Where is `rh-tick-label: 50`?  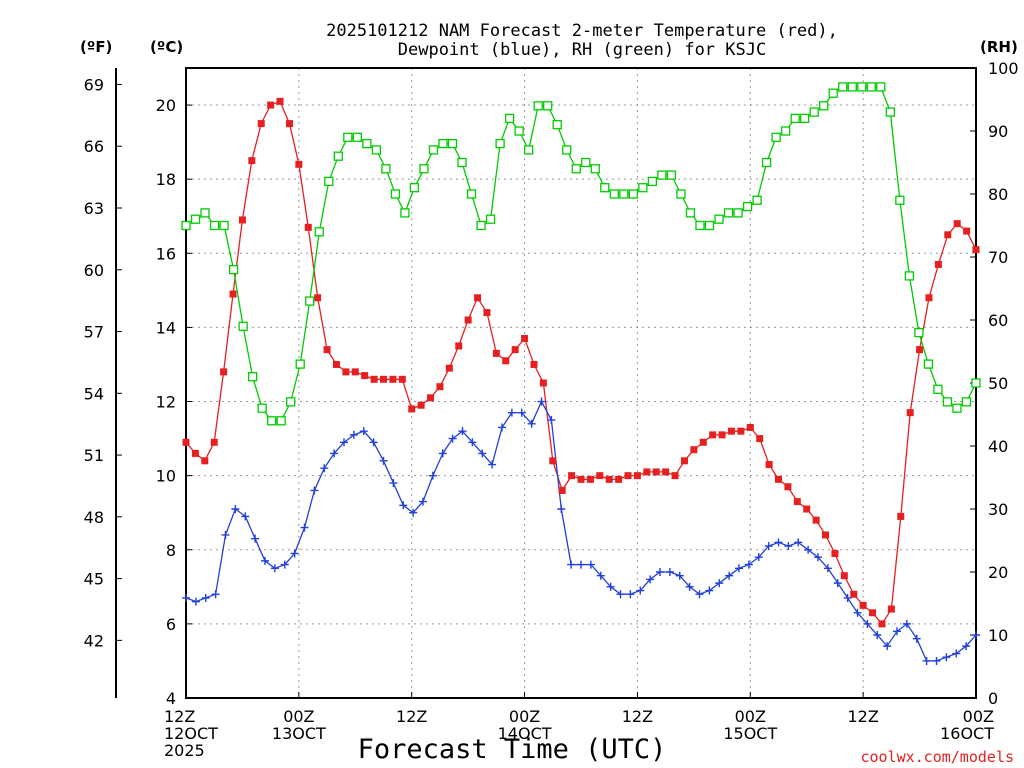 rh-tick-label: 50 is located at coordinates (998, 383).